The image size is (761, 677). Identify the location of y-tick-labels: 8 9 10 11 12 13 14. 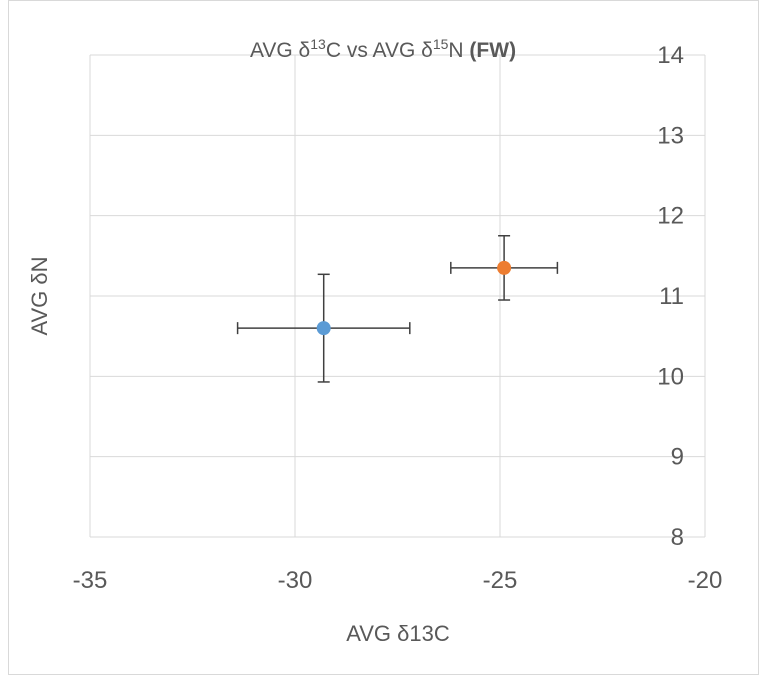
(670, 296).